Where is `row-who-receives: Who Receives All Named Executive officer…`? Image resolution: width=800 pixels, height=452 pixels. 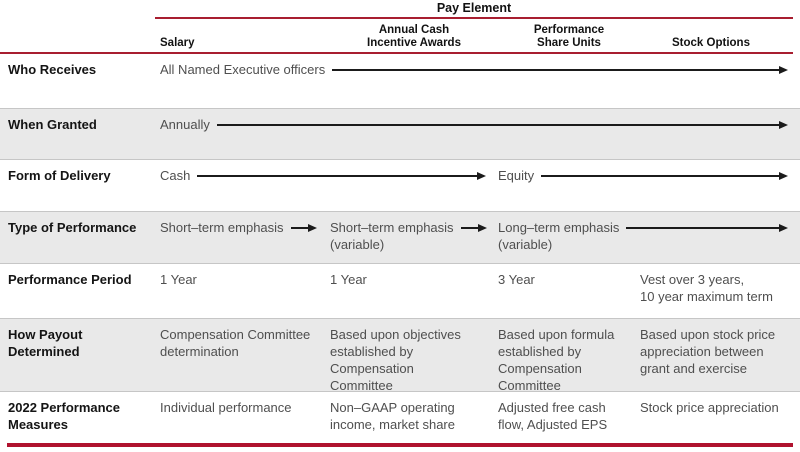 row-who-receives: Who Receives All Named Executive officer… is located at coordinates (400, 81).